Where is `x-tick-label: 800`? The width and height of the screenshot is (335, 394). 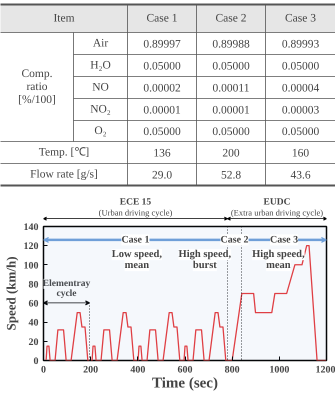
x-tick-label: 800 is located at coordinates (232, 370).